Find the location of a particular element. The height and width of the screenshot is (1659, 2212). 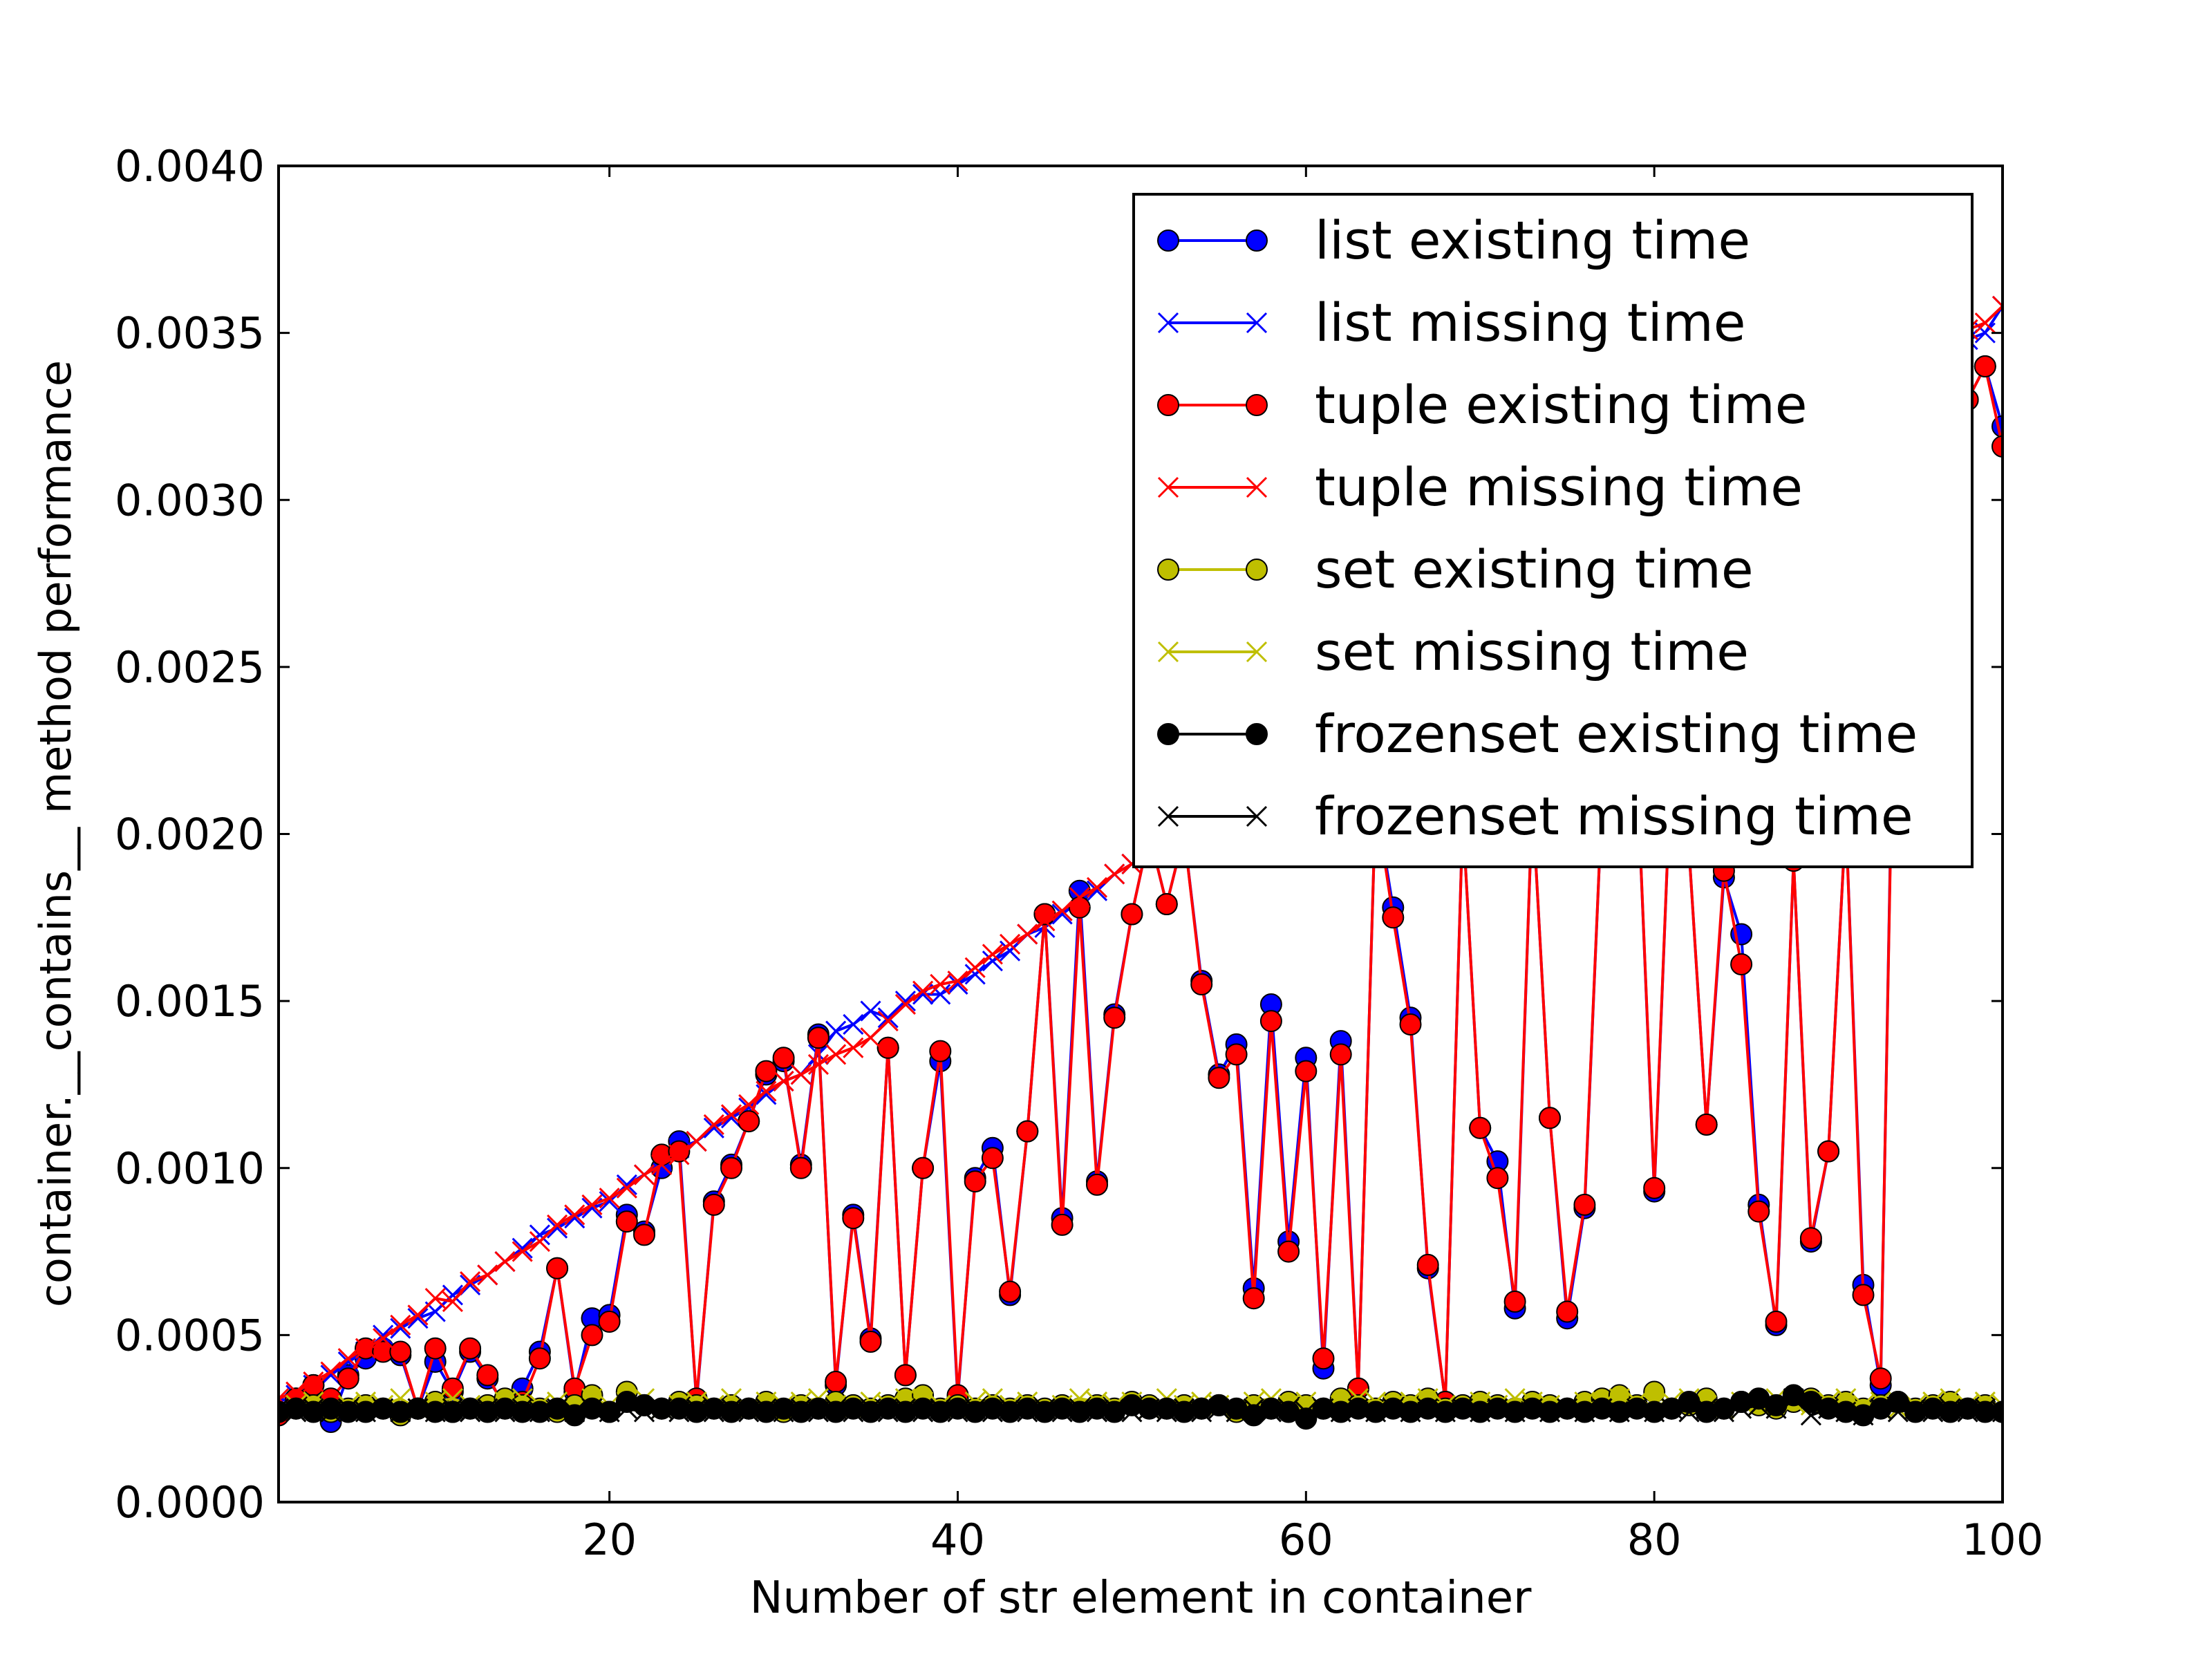

series-line-frozenset-missing-time is located at coordinates (1141, 1406).